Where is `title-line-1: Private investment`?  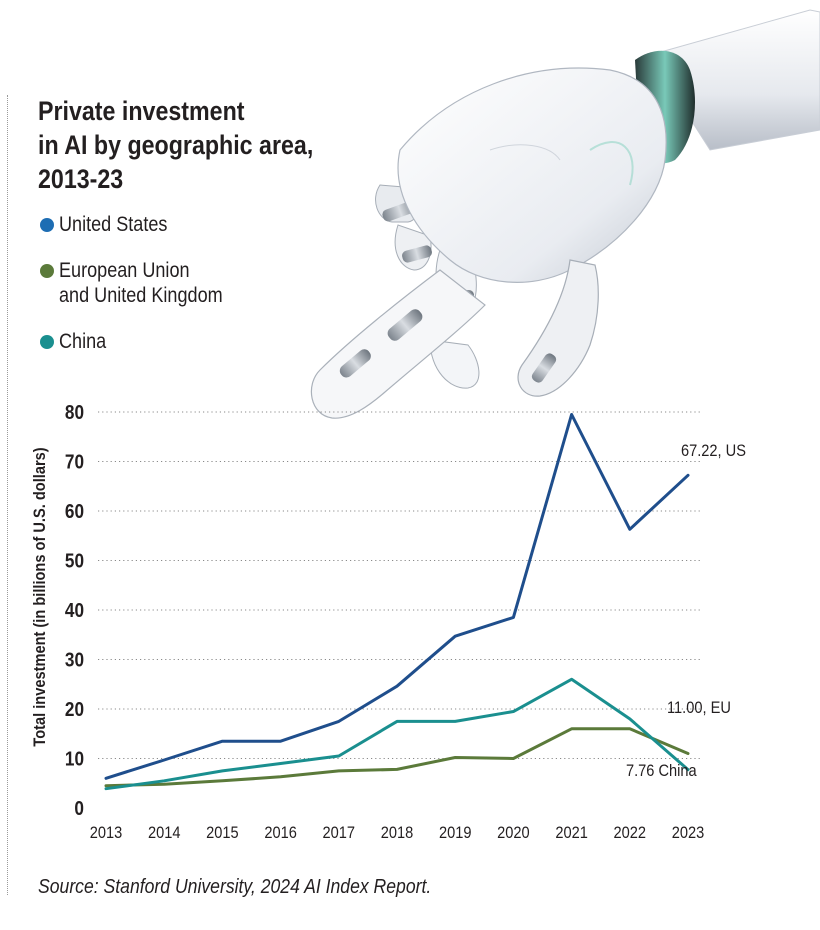 title-line-1: Private investment is located at coordinates (141, 111).